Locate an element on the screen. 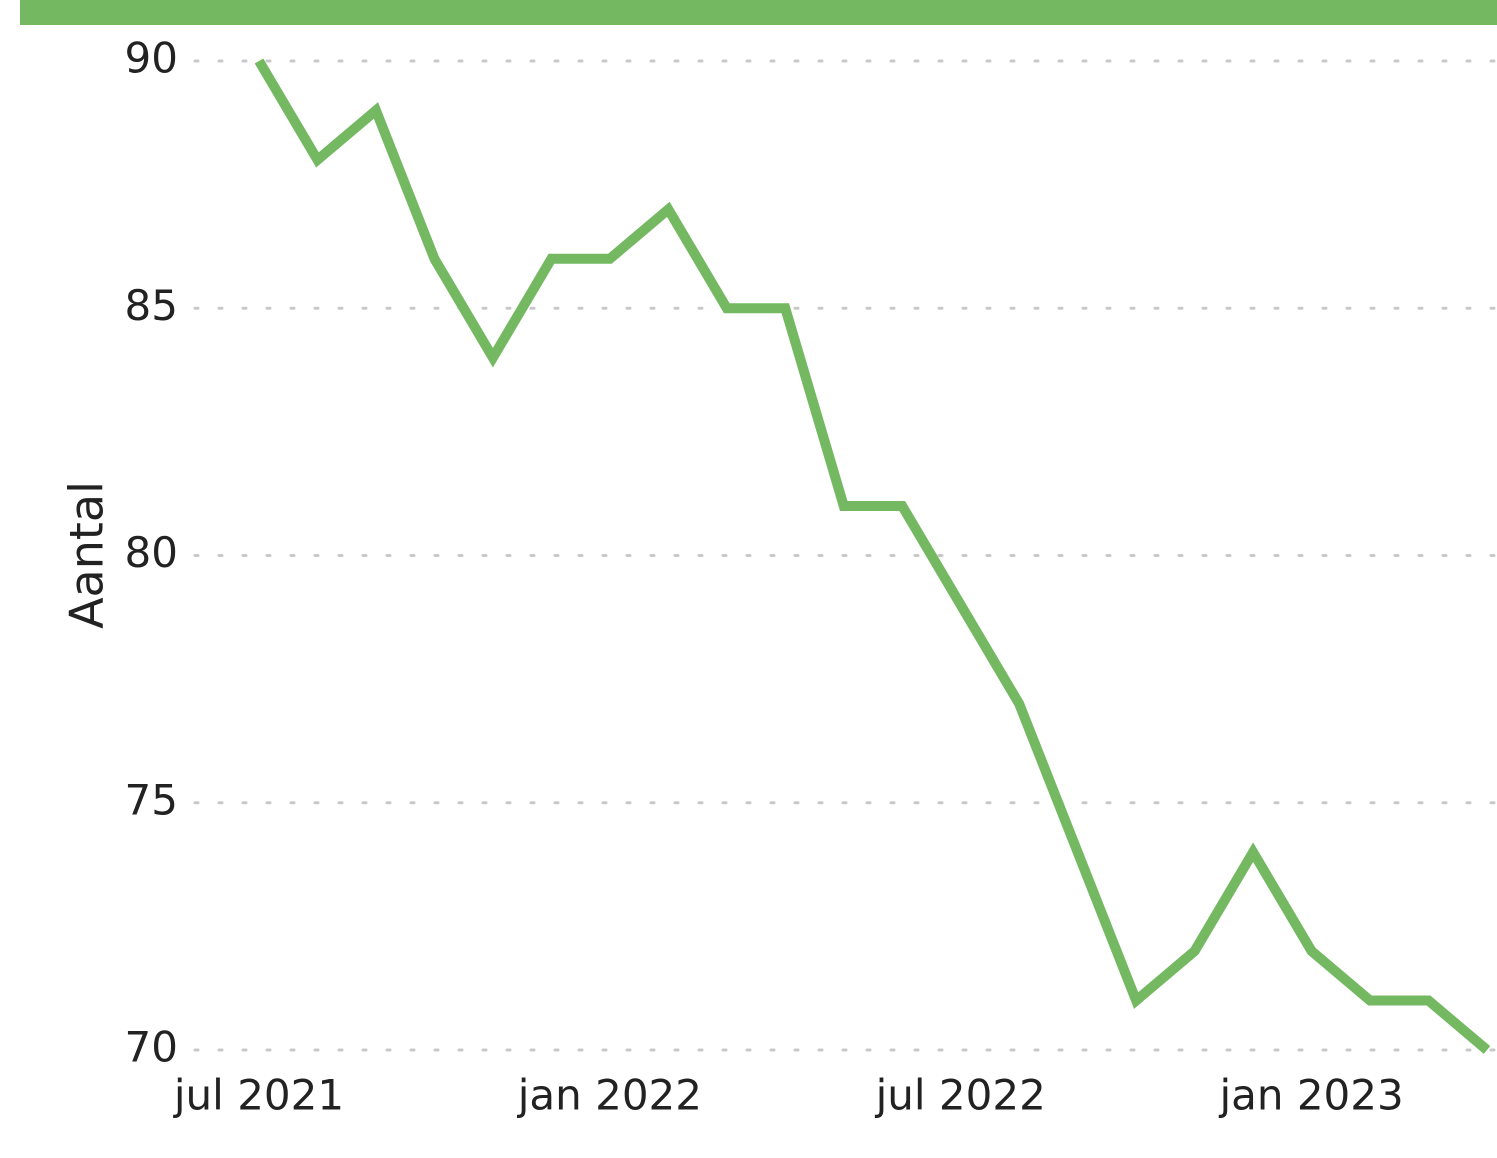  y-tick-label: 75 is located at coordinates (151, 799).